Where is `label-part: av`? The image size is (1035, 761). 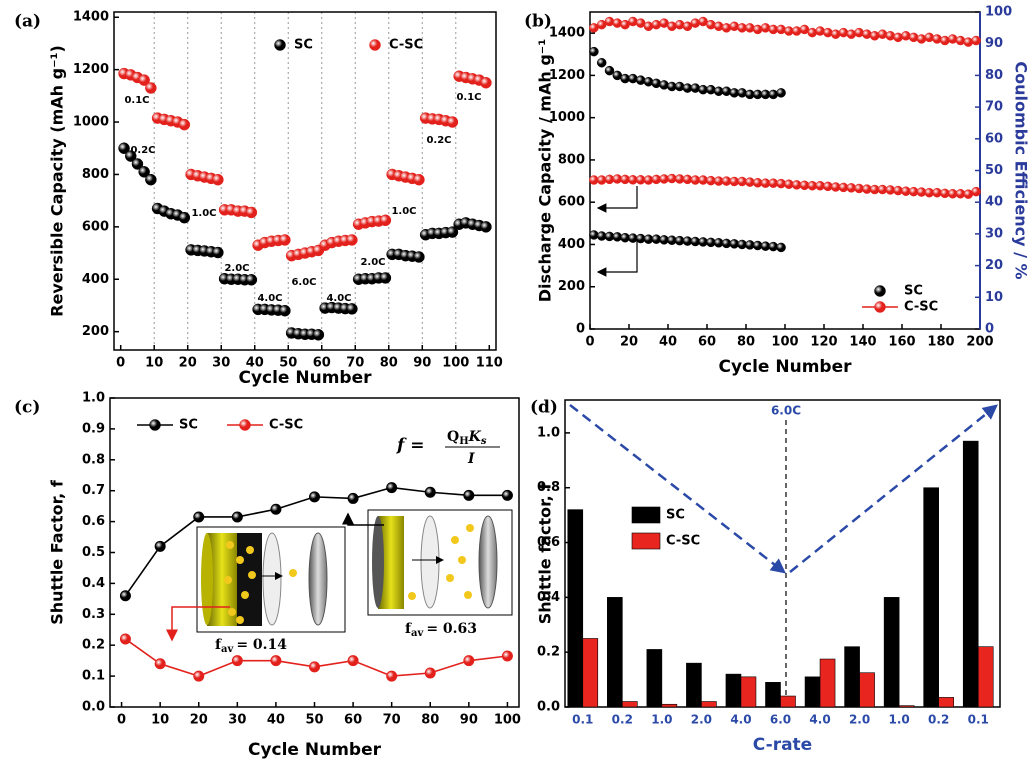
label-part: av is located at coordinates (227, 649).